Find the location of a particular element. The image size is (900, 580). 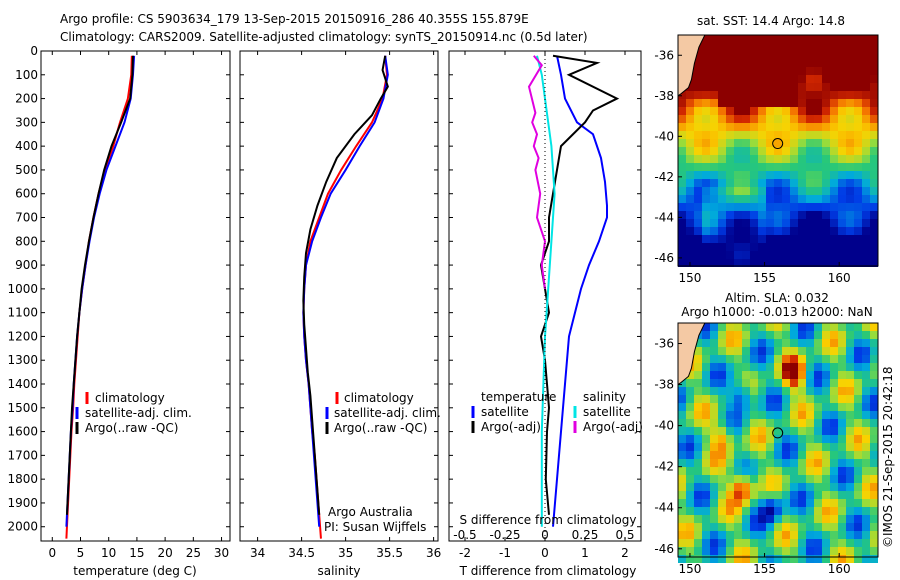

map-y-tick-label: -46 is located at coordinates (664, 549).